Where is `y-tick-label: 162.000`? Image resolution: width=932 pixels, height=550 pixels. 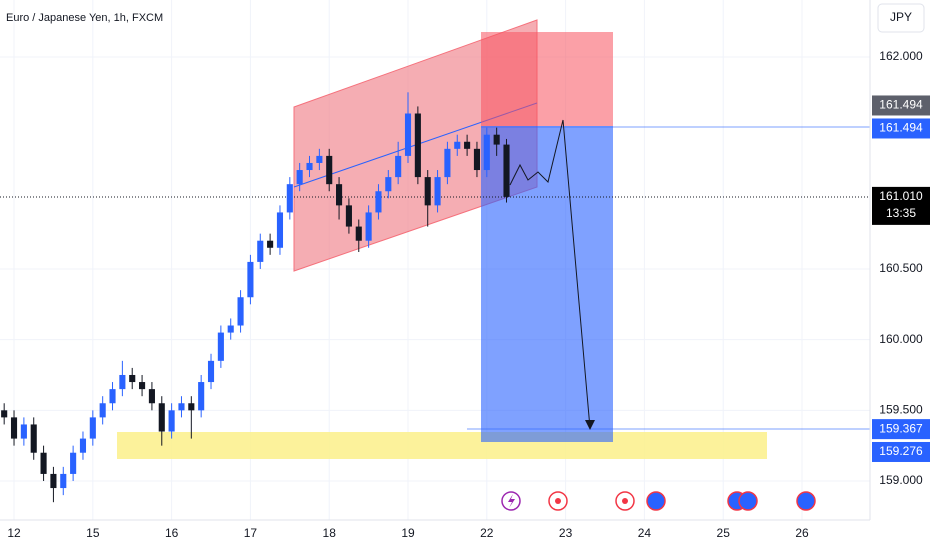 y-tick-label: 162.000 is located at coordinates (901, 56).